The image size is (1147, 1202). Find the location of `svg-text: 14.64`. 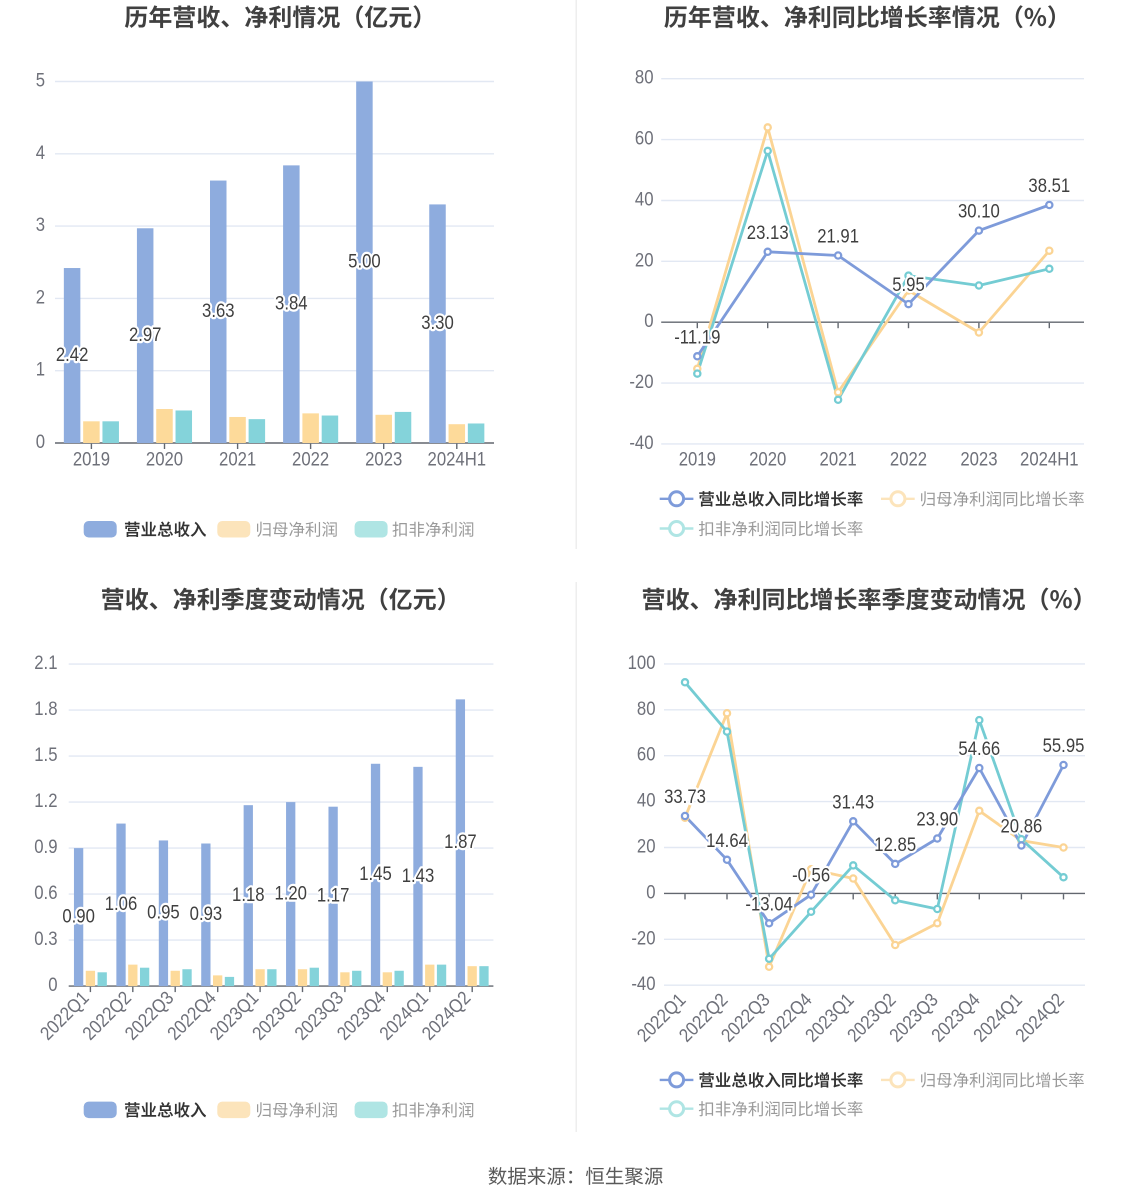

svg-text: 14.64 is located at coordinates (727, 840).